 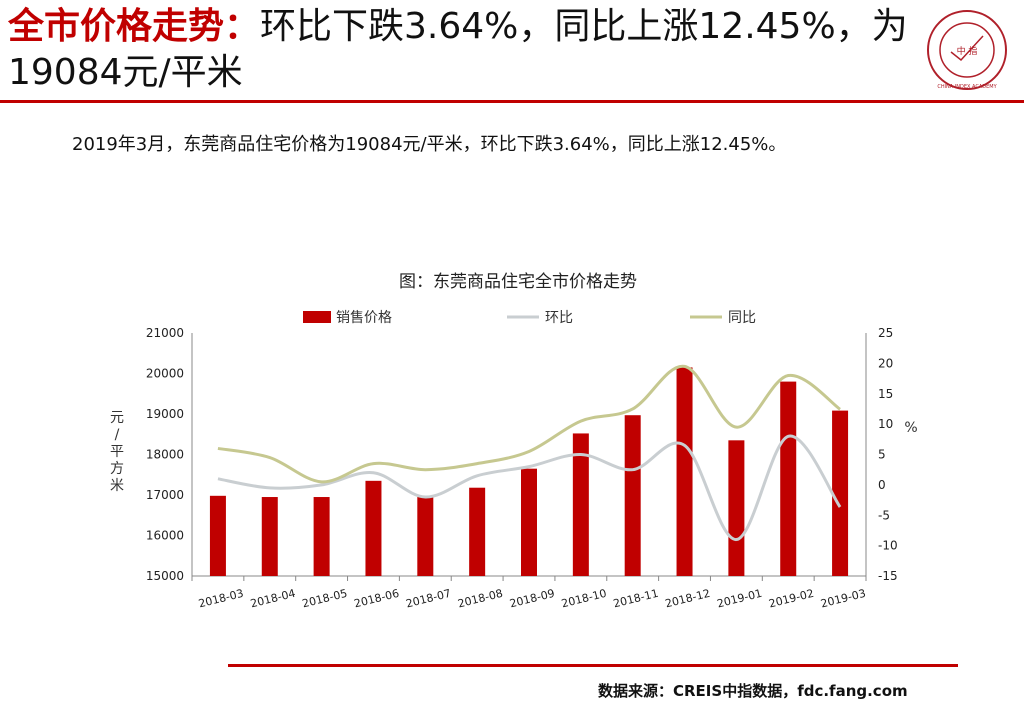 I want to click on left-axis-tick-label: 15000, so click(x=165, y=576).